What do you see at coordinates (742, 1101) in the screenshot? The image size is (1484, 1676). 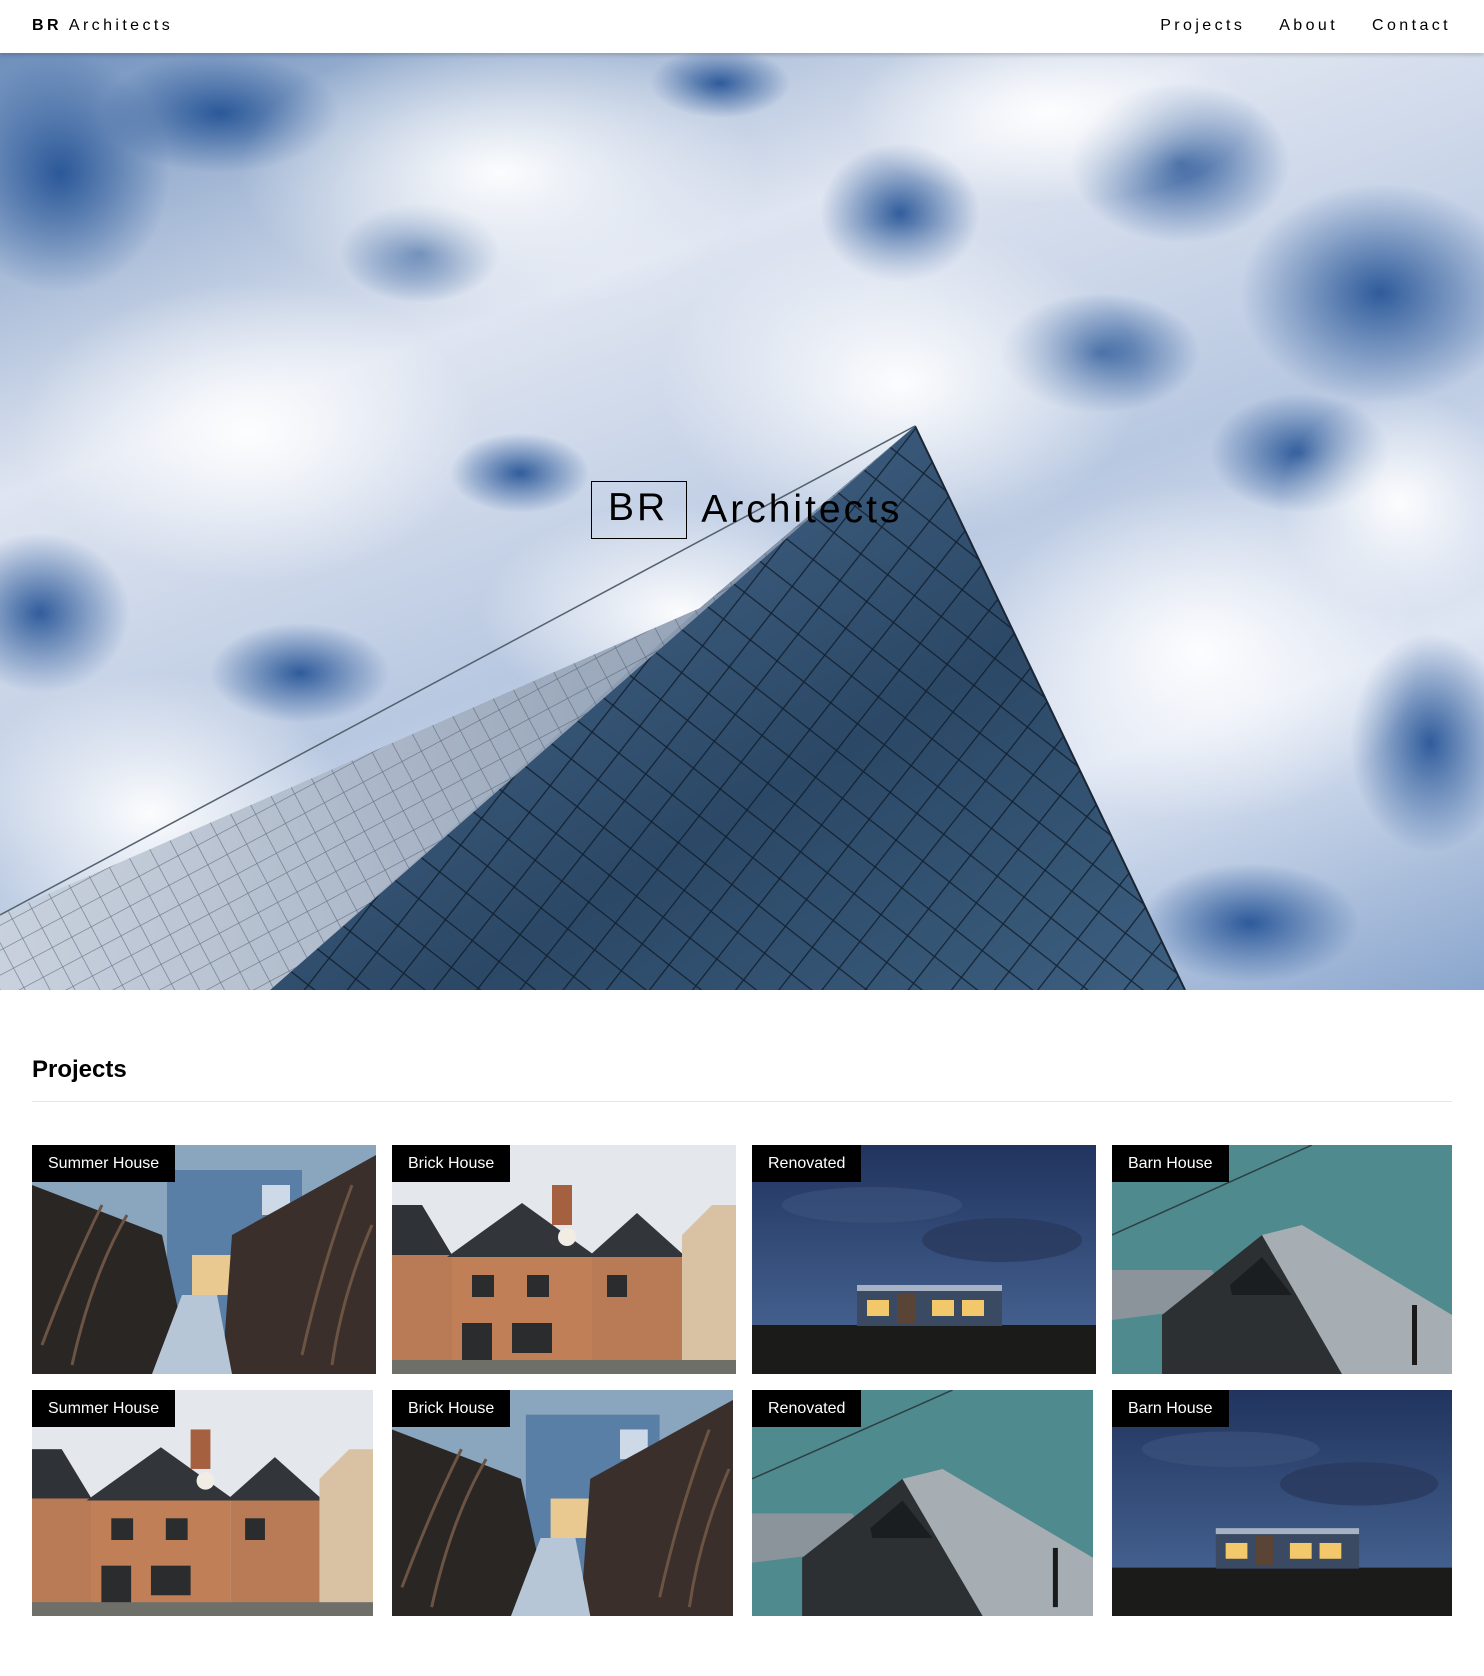 I see `projects-divider` at bounding box center [742, 1101].